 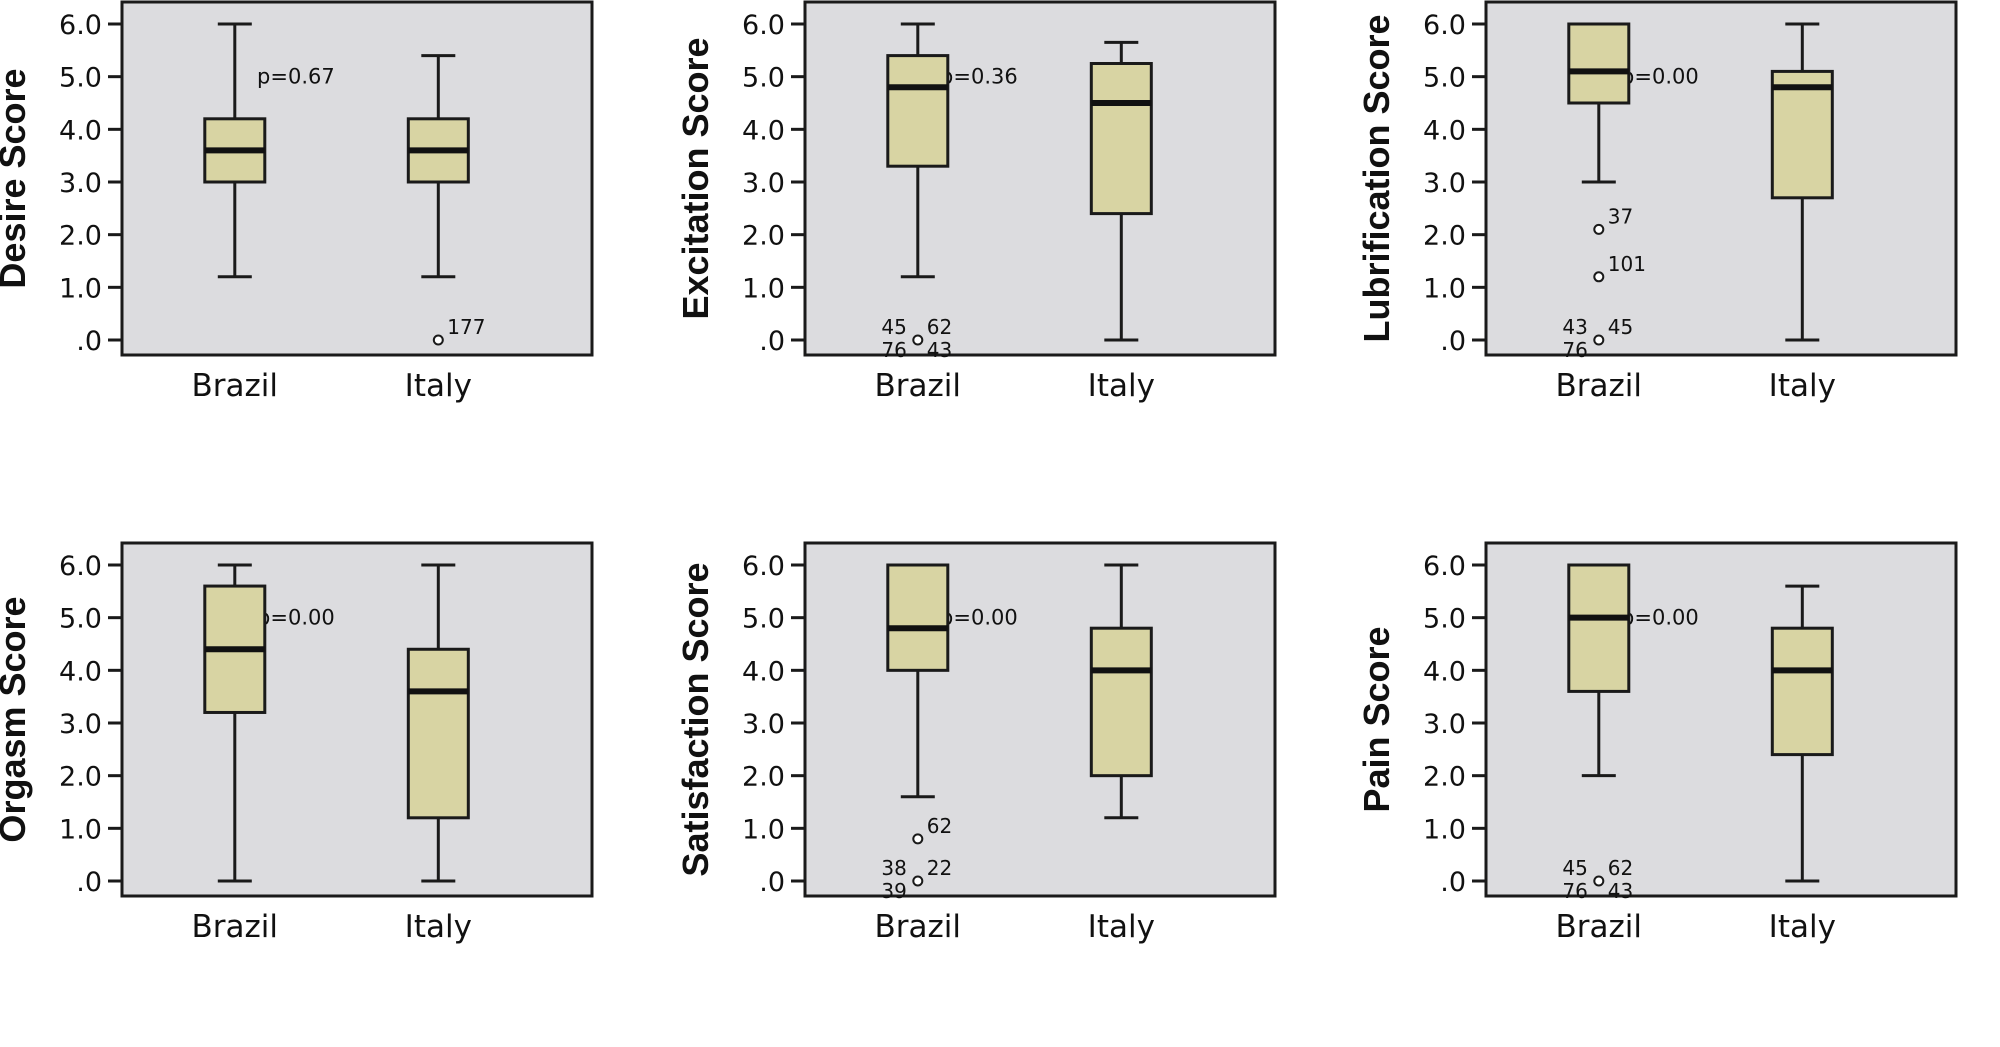 I want to click on box-brazil: 45 62 76 43, so click(x=916, y=192).